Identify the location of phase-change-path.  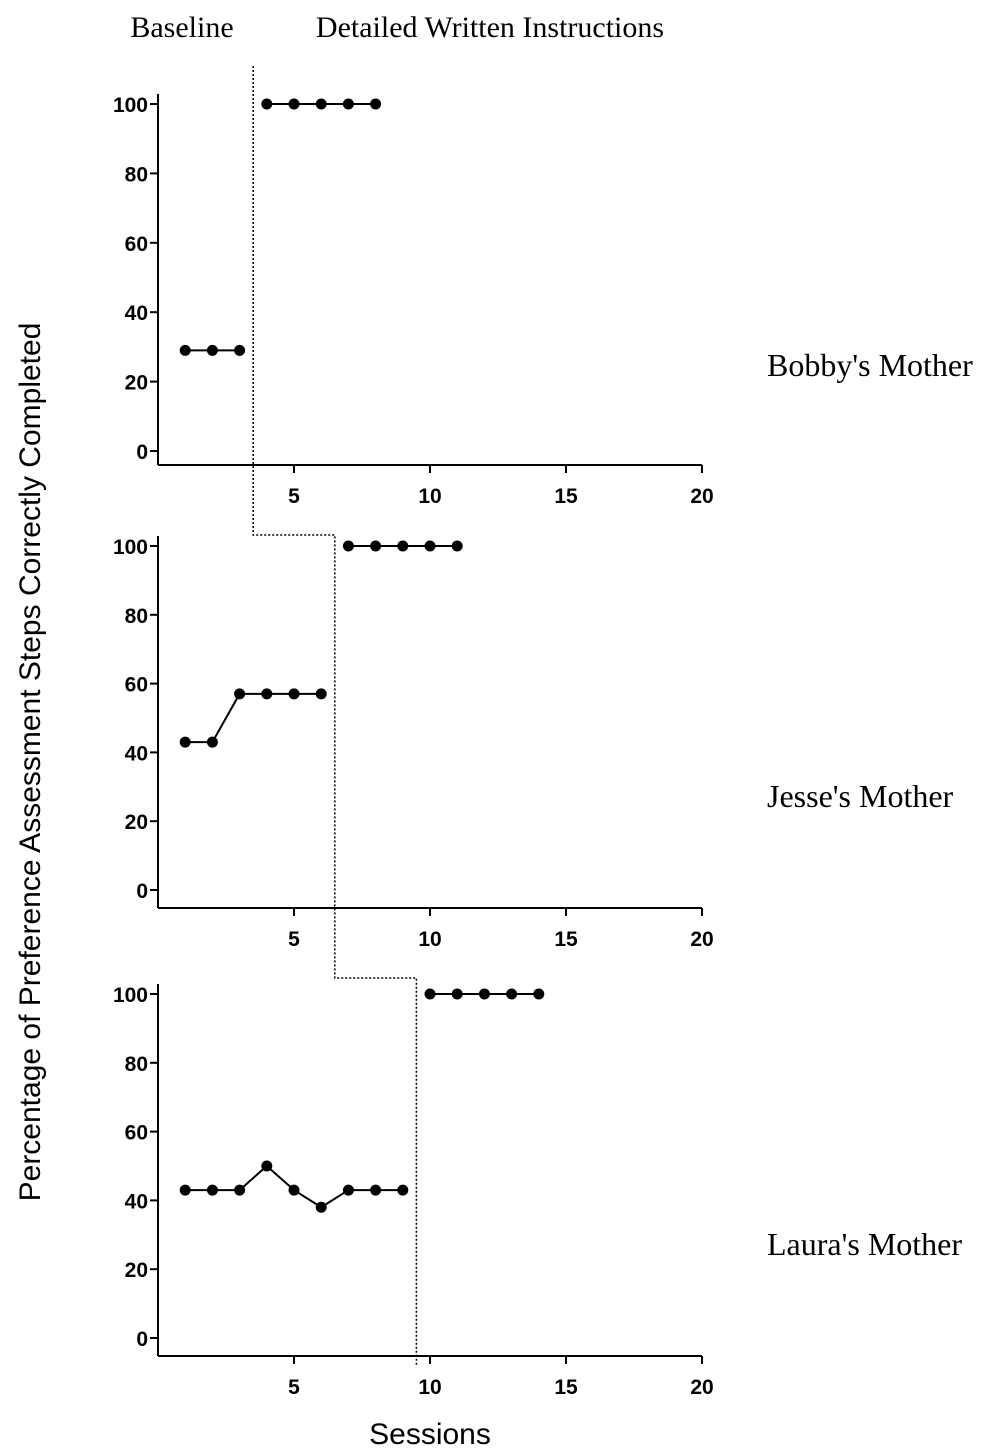
(335, 715).